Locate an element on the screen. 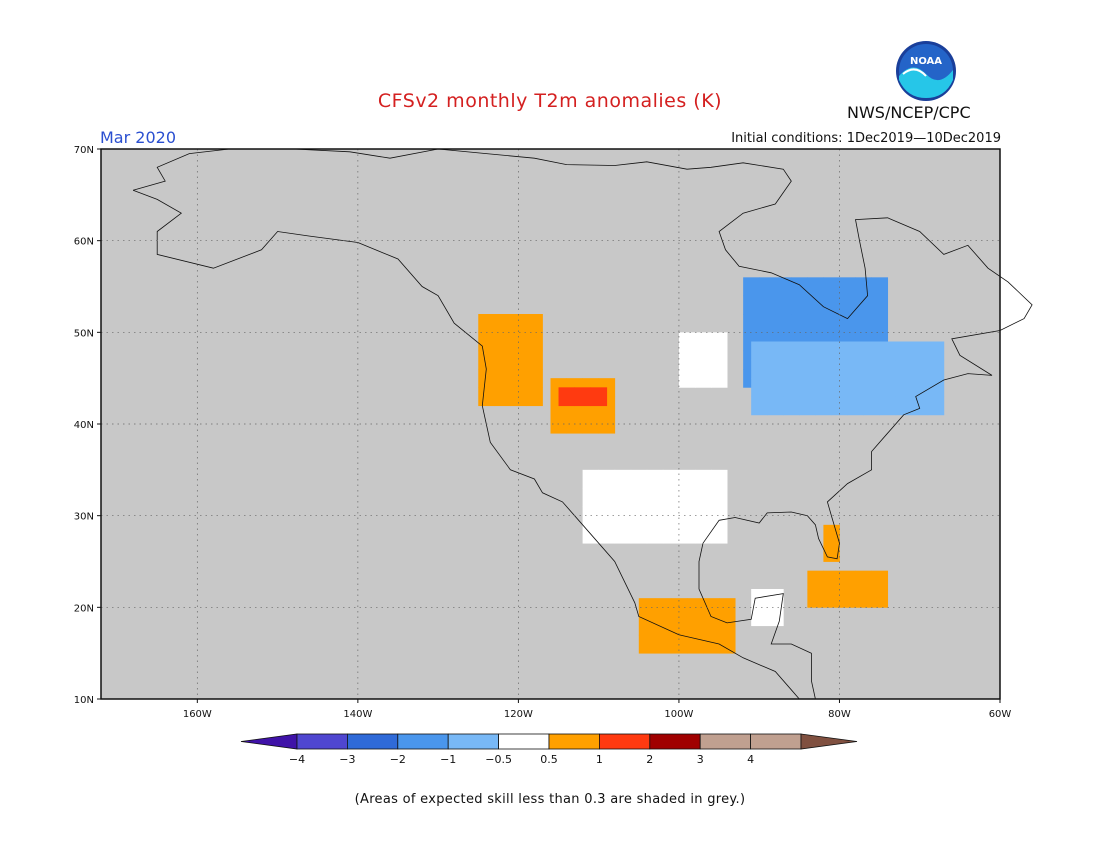 The height and width of the screenshot is (850, 1100). initial-conditions: Initial conditions: 1Dec2019—10Dec2019 is located at coordinates (866, 138).